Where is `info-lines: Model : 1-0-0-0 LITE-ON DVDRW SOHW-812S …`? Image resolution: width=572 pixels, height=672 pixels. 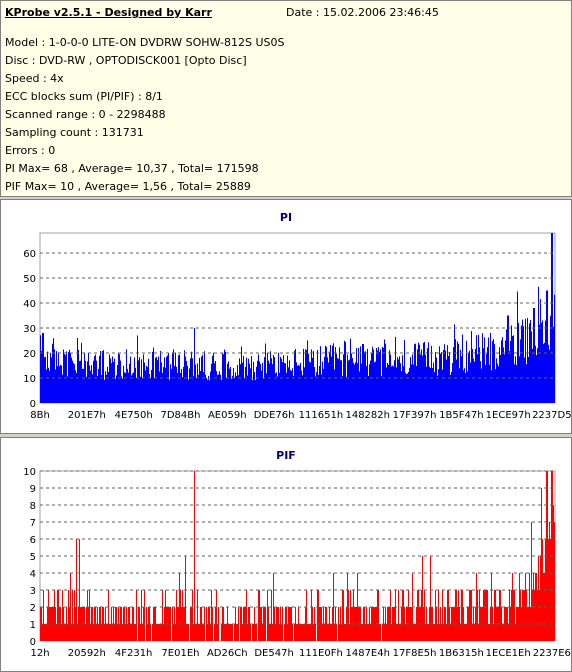 info-lines: Model : 1-0-0-0 LITE-ON DVDRW SOHW-812S … is located at coordinates (144, 115).